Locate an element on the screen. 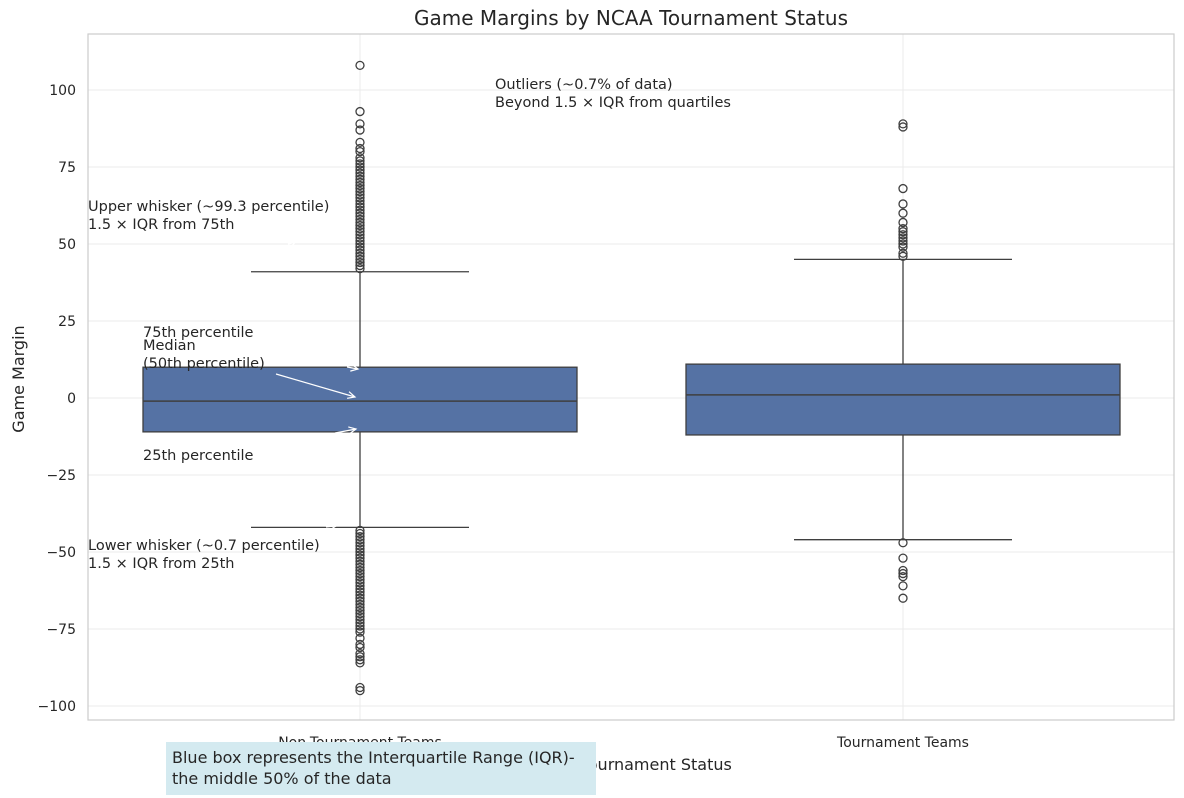 The width and height of the screenshot is (1184, 798). annotation-arrow is located at coordinates (352, 368).